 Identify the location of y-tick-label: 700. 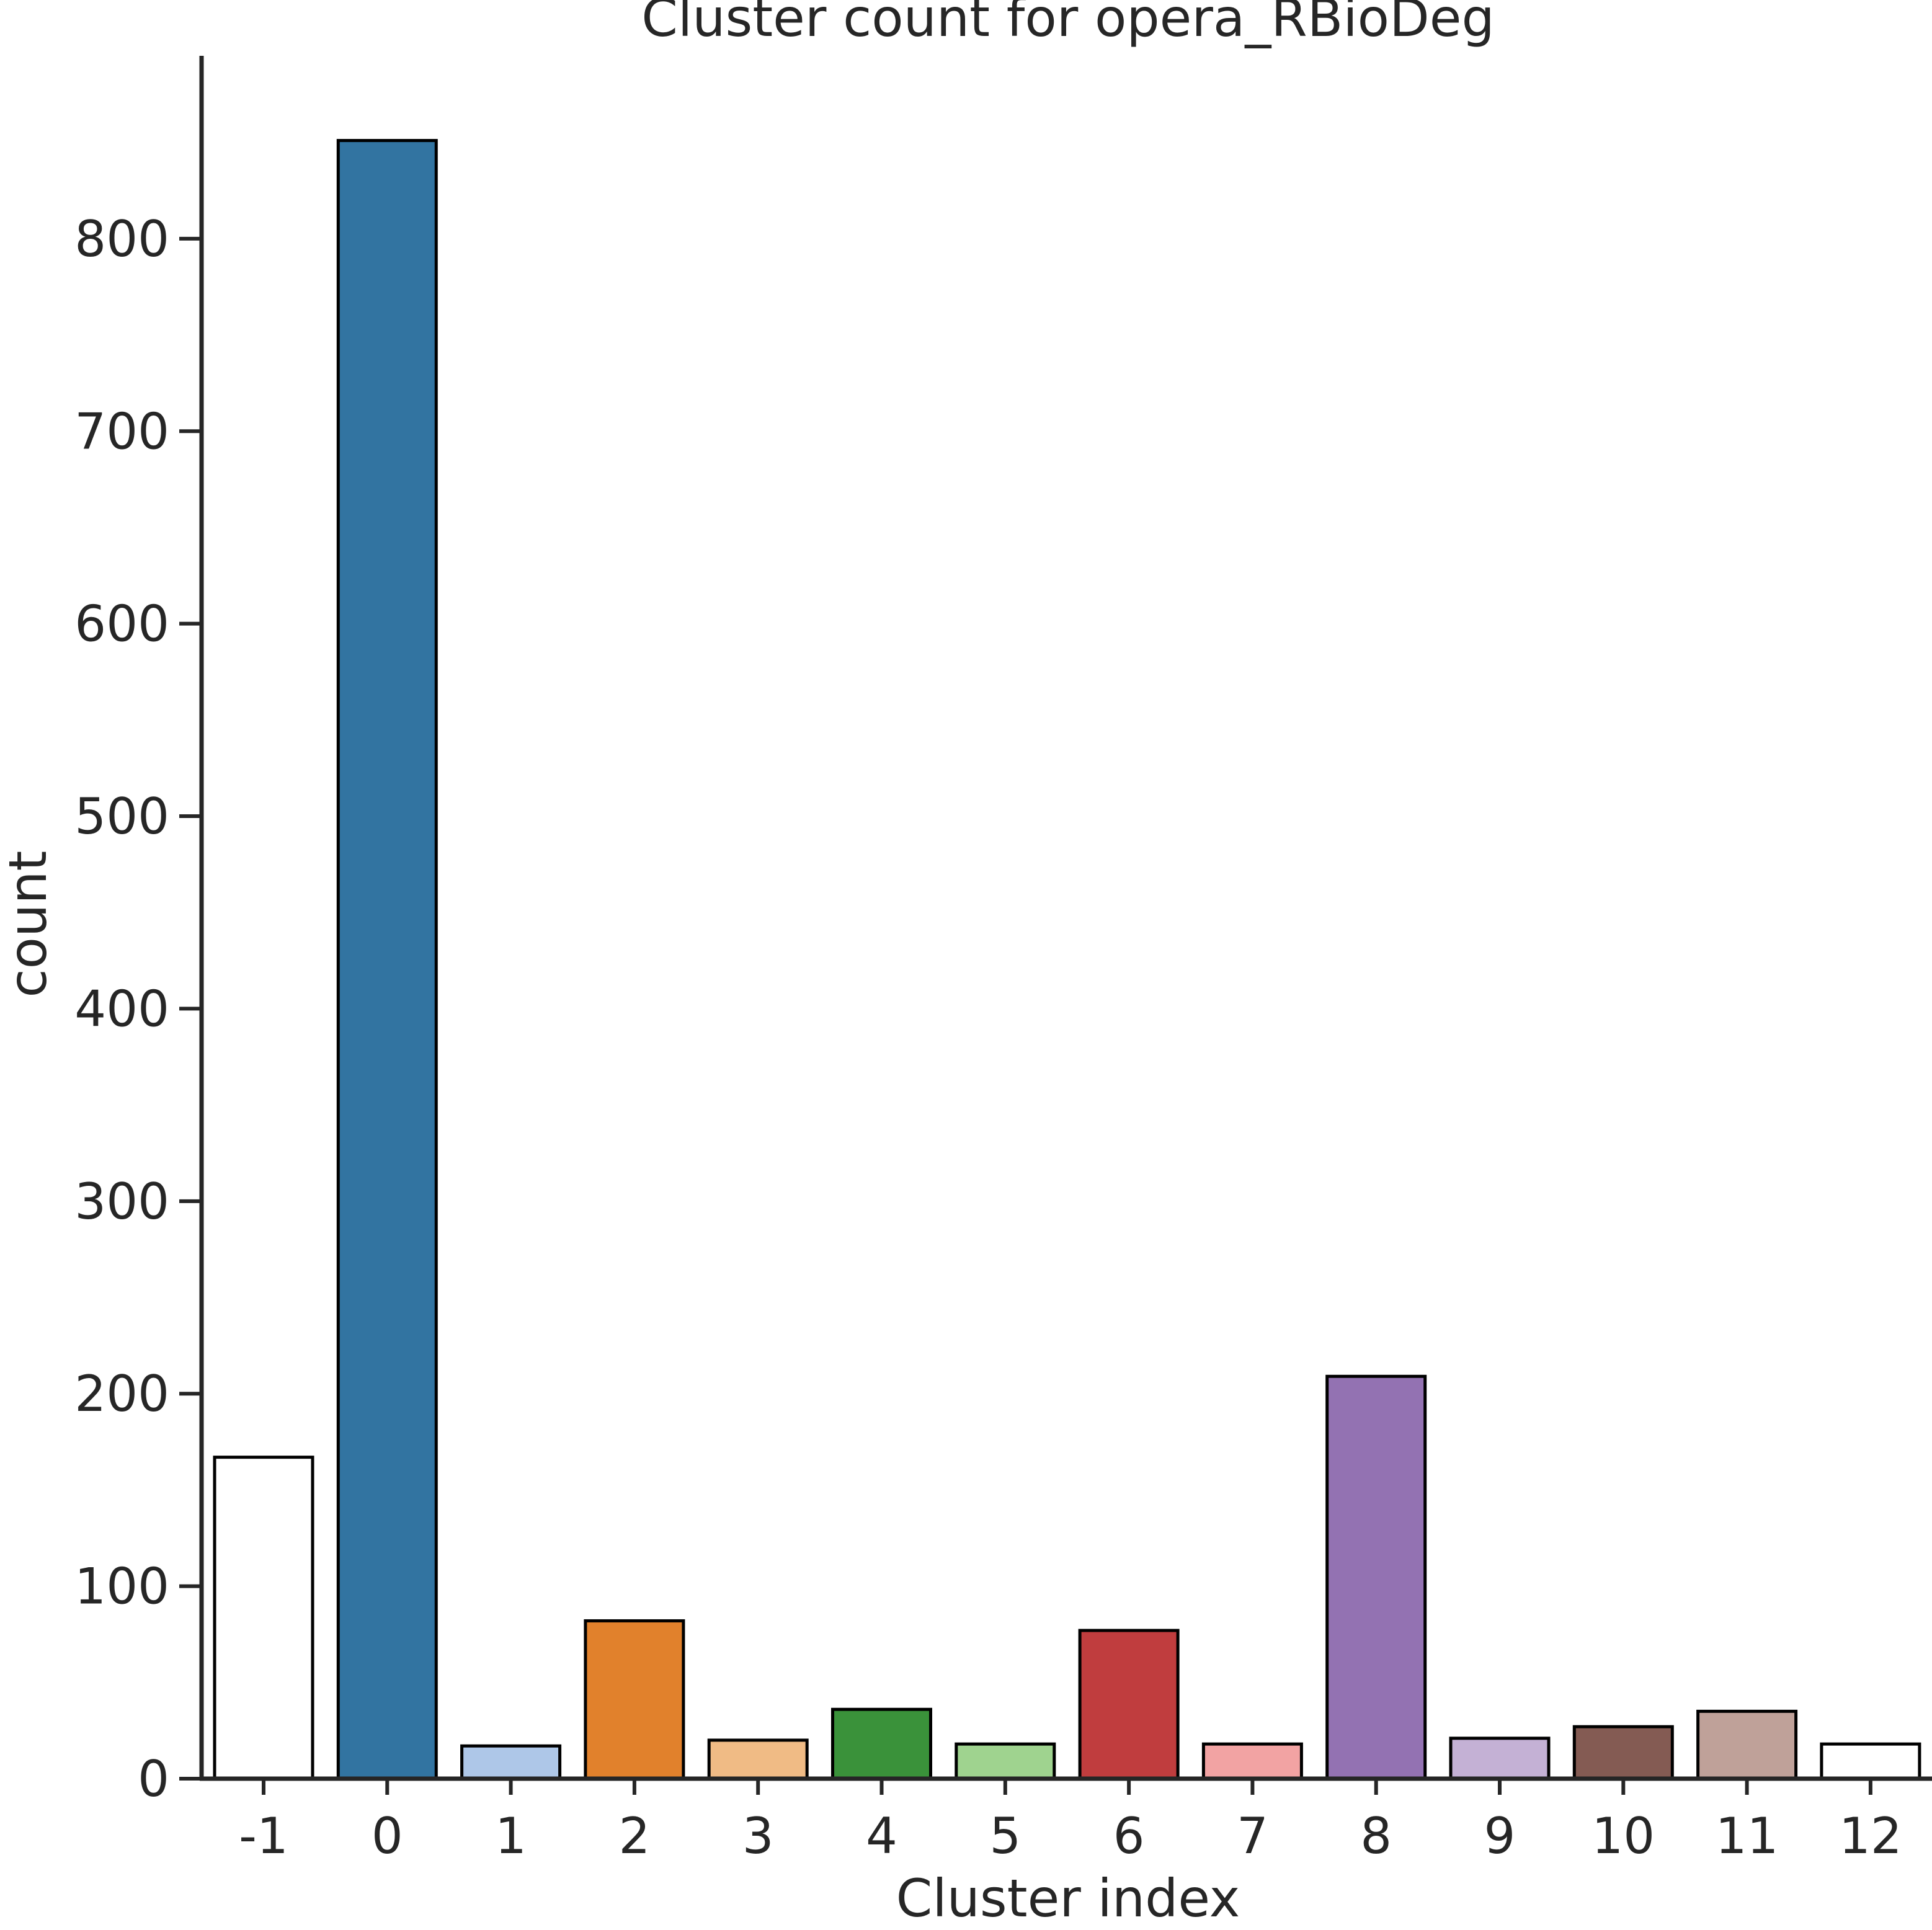
(122, 431).